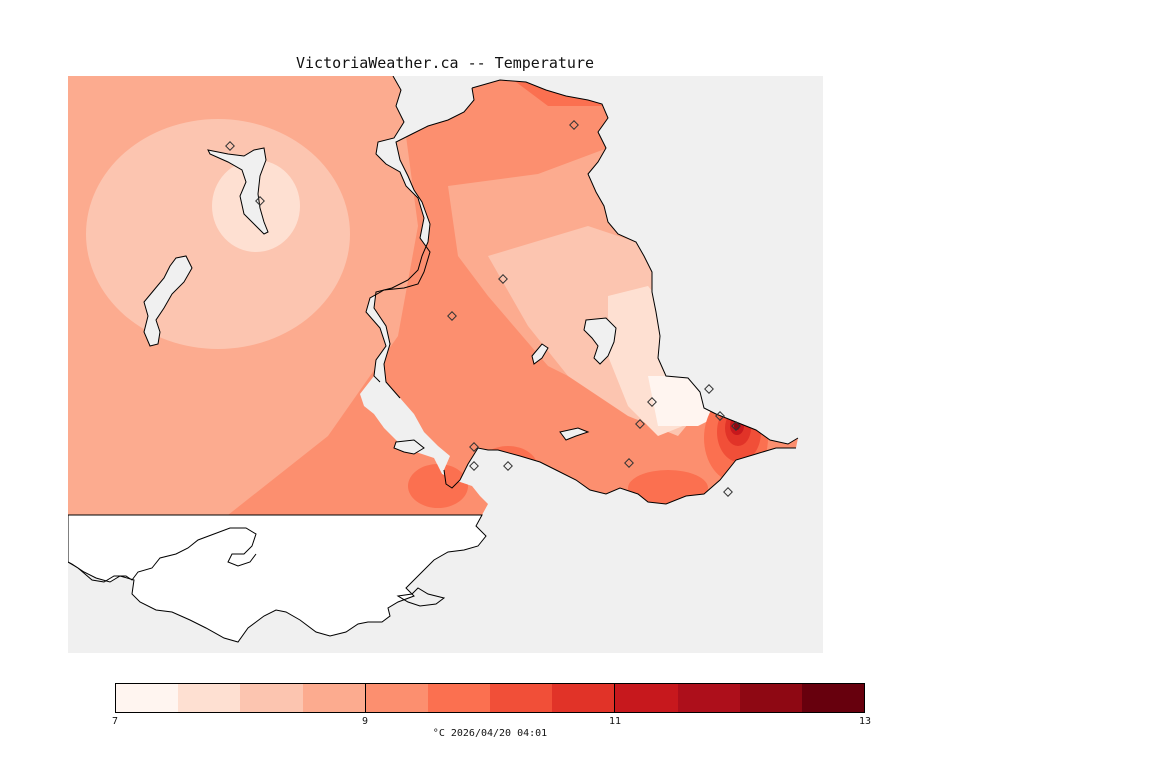  I want to click on legend-tick-label: 7, so click(115, 721).